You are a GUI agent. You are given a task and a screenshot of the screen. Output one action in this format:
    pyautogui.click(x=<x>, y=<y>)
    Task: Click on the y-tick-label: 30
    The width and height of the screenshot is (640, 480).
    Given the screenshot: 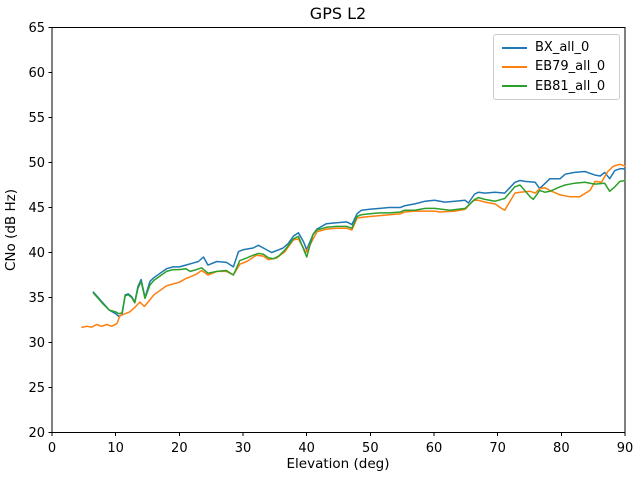 What is the action you would take?
    pyautogui.click(x=36, y=343)
    